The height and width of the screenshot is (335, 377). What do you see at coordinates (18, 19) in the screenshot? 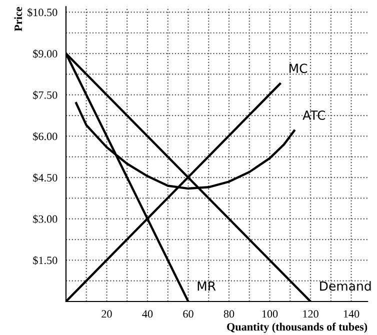
I see `y-axis-title: Price` at bounding box center [18, 19].